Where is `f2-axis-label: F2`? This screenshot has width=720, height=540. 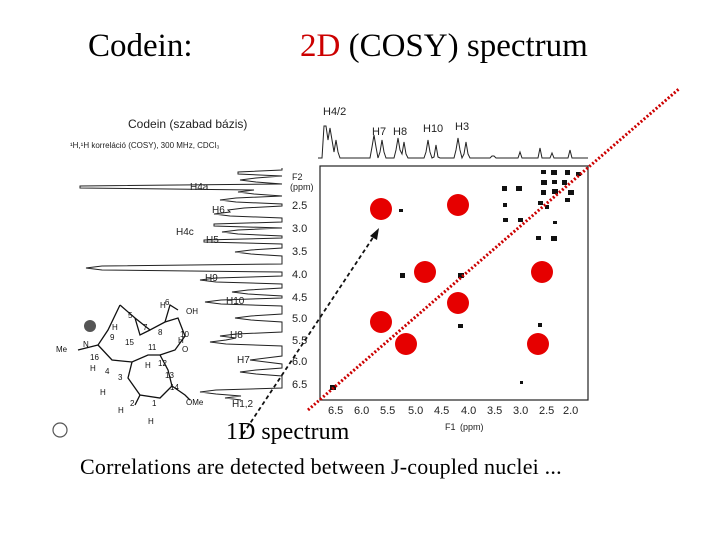 f2-axis-label: F2 is located at coordinates (297, 177).